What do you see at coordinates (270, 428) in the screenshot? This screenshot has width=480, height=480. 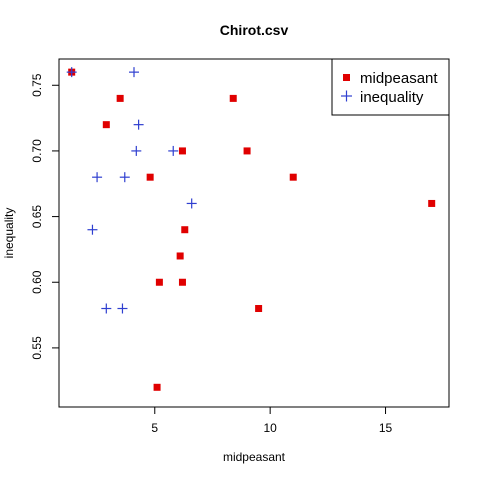 I see `x-tick-label: 10` at bounding box center [270, 428].